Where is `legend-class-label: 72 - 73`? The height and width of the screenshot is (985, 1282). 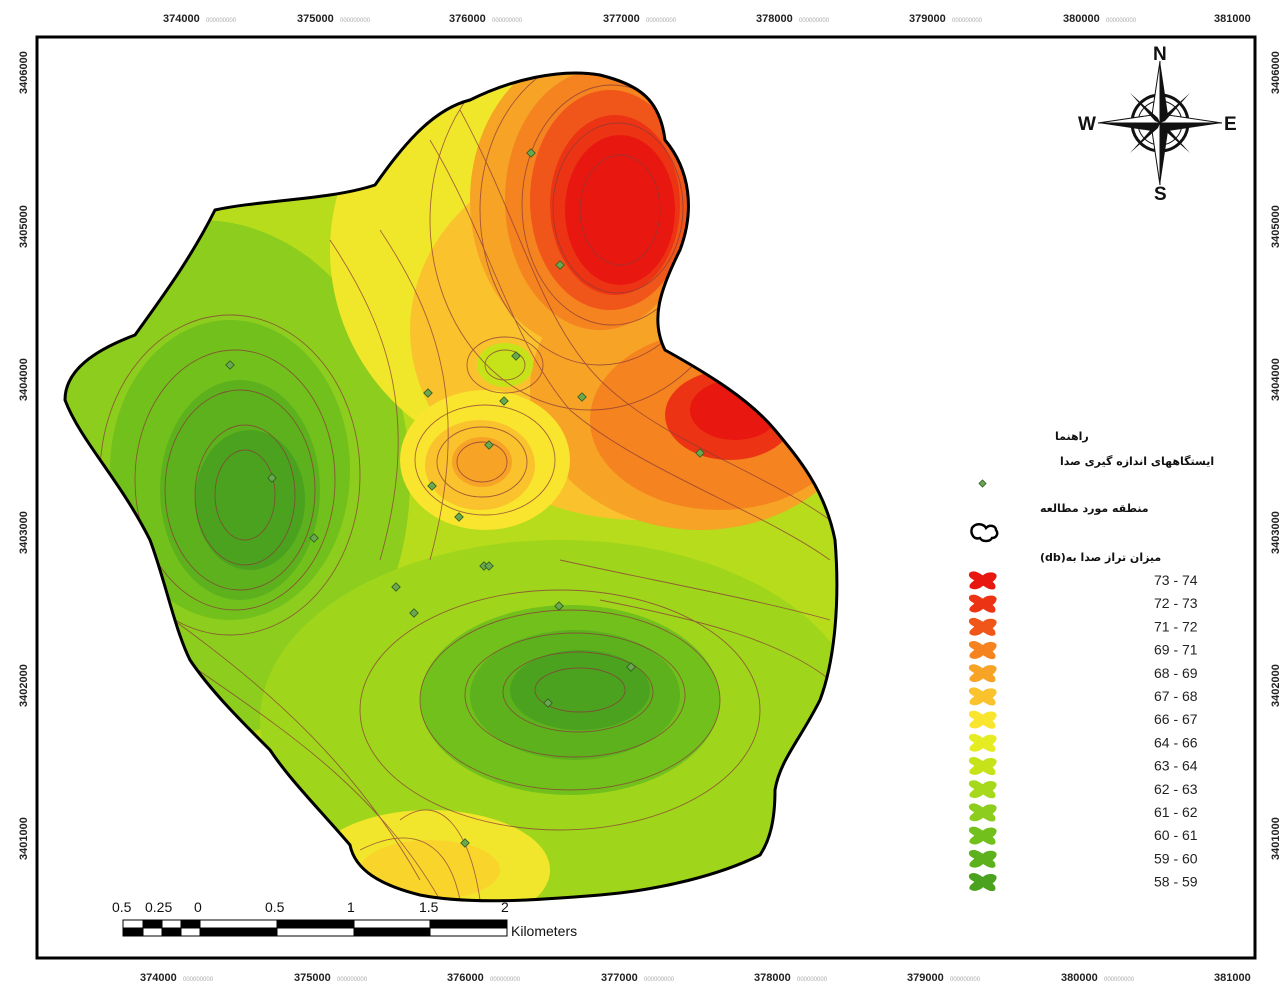
legend-class-label: 72 - 73 is located at coordinates (1176, 603).